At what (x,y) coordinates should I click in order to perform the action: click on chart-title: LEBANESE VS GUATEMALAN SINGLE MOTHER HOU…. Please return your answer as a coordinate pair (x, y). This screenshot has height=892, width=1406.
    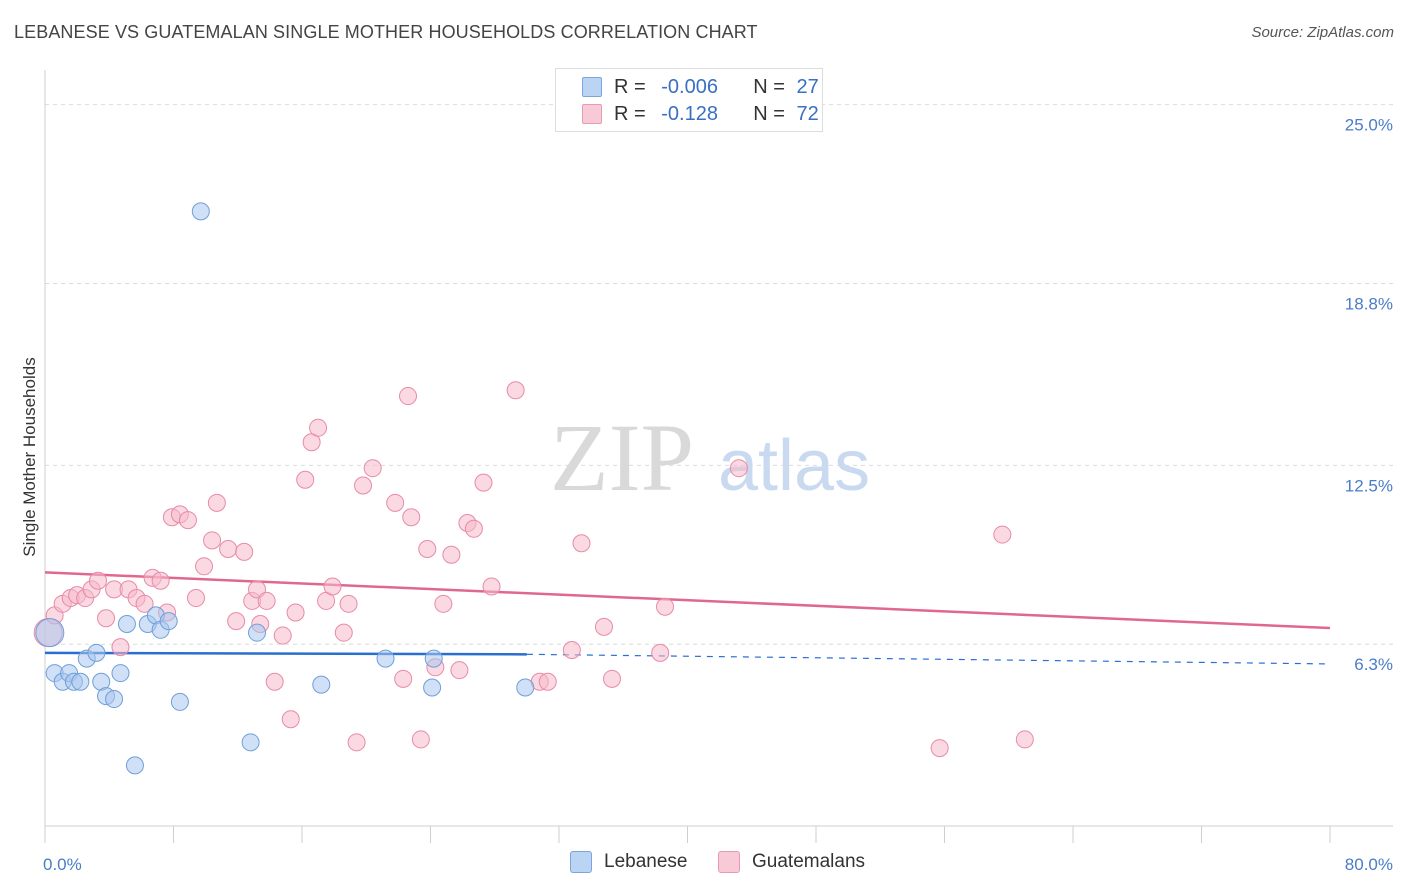
    Looking at the image, I should click on (386, 32).